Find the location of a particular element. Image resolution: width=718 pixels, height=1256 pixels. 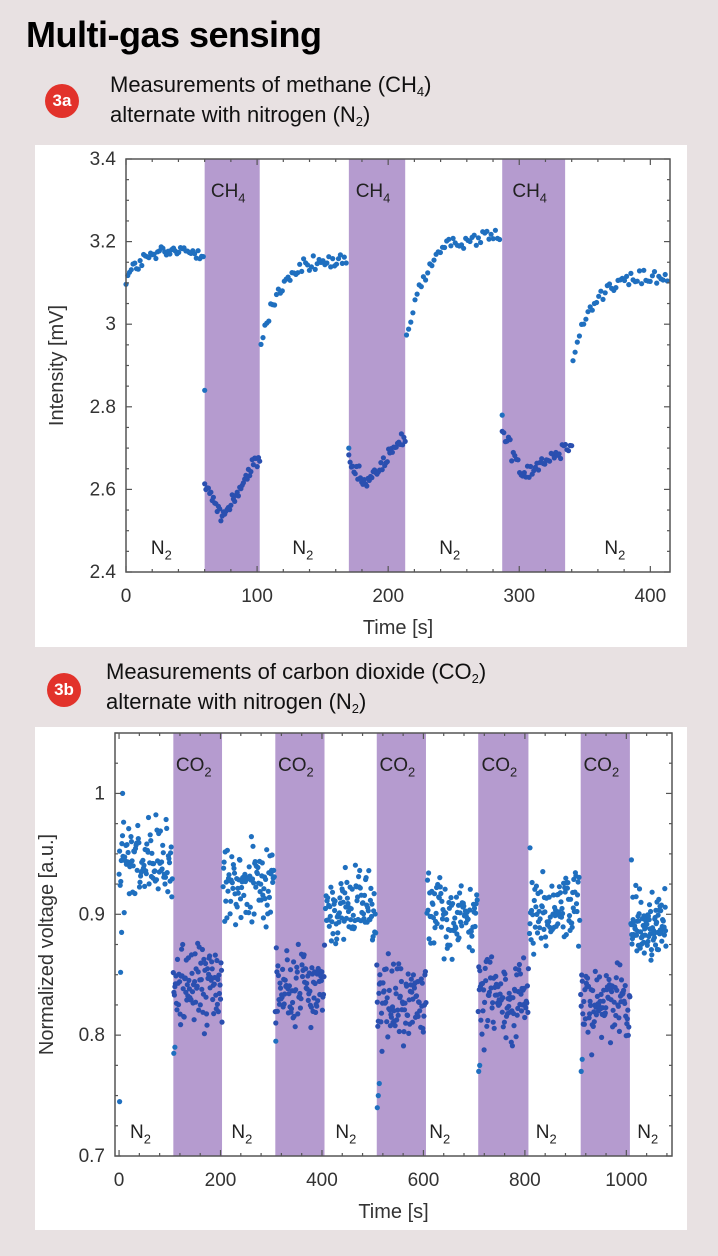

x-tick-label: 800 is located at coordinates (525, 1180).